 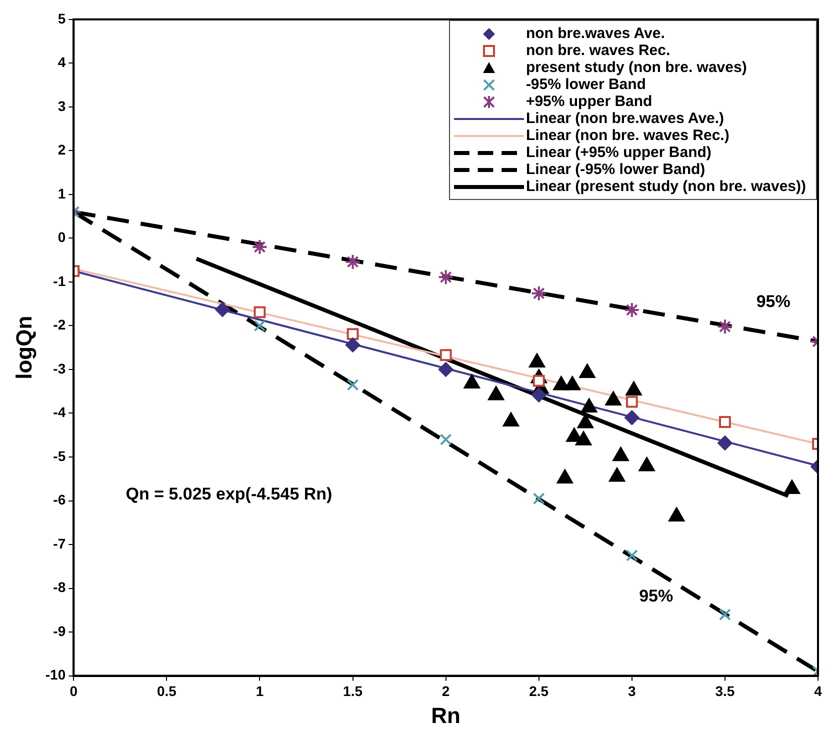 I want to click on x-tick-label: 3.5, so click(x=725, y=691).